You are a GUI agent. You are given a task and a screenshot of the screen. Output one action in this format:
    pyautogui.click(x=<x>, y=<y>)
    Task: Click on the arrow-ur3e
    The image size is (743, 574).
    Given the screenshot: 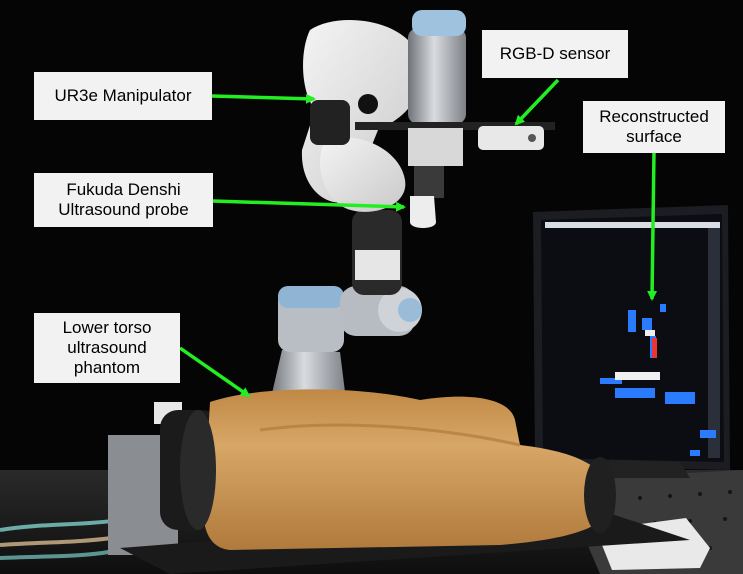 What is the action you would take?
    pyautogui.click(x=263, y=98)
    